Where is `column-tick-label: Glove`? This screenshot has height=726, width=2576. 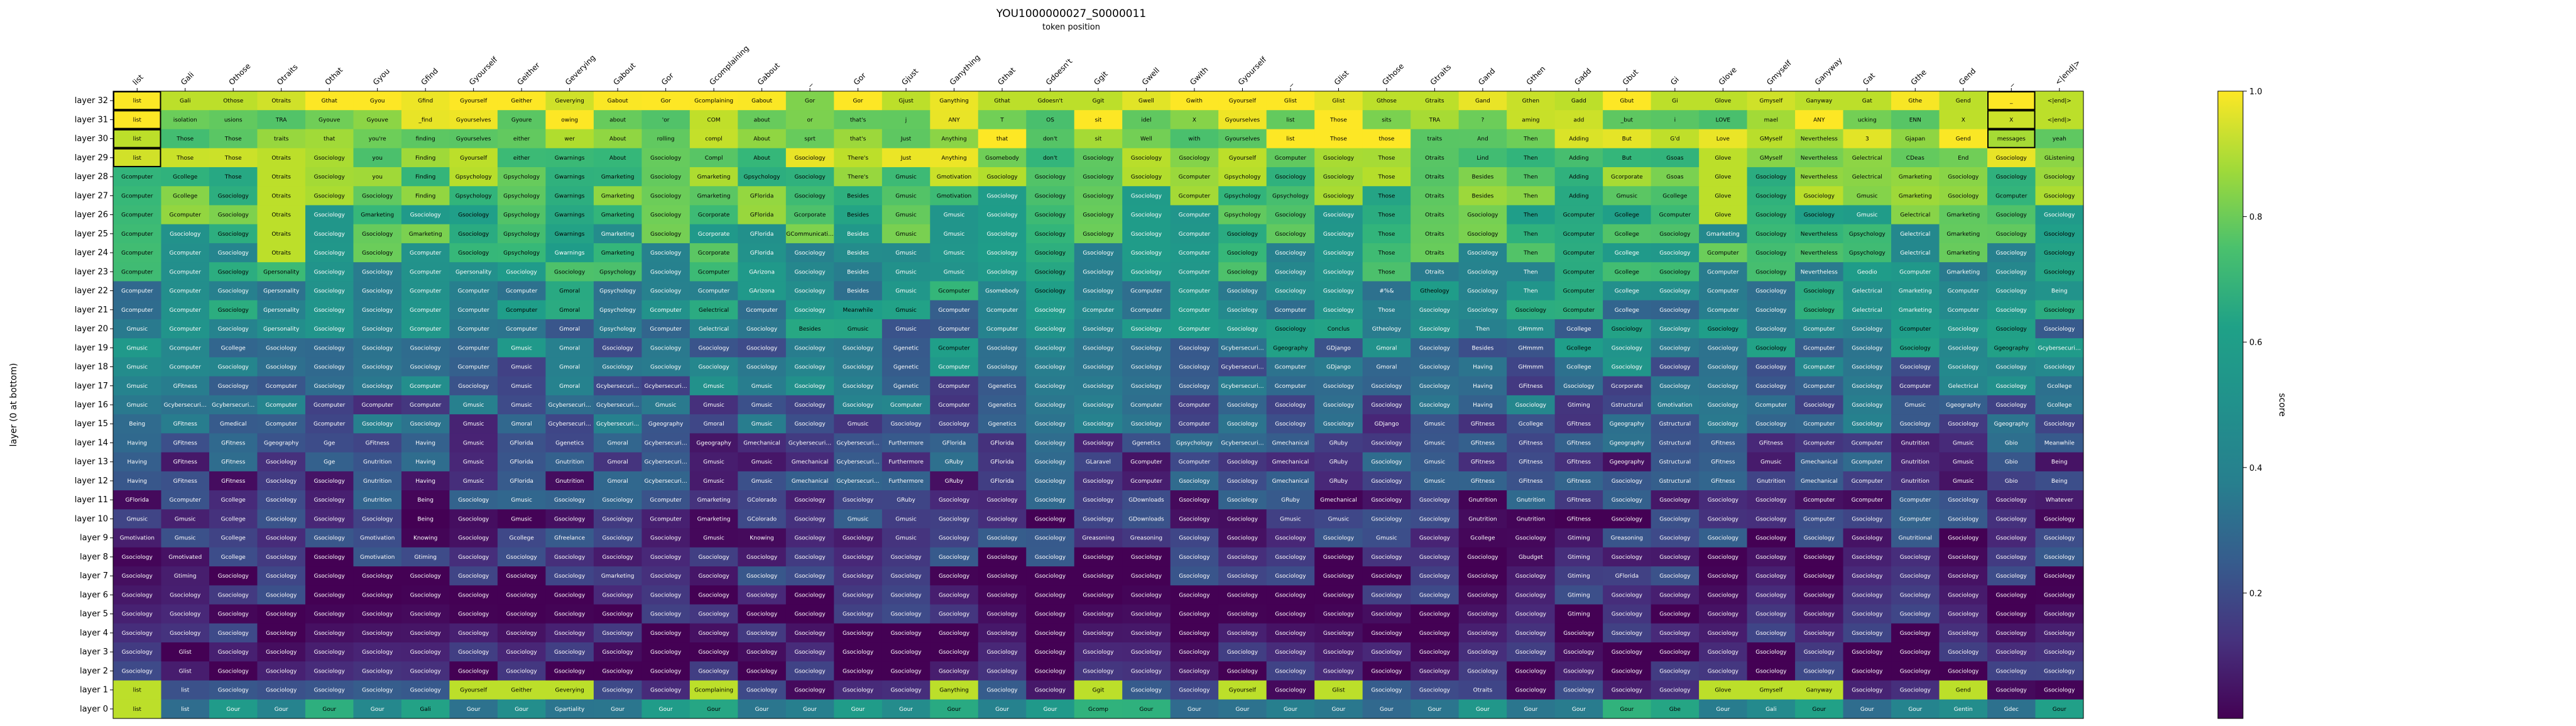
column-tick-label: Glove is located at coordinates (1727, 76).